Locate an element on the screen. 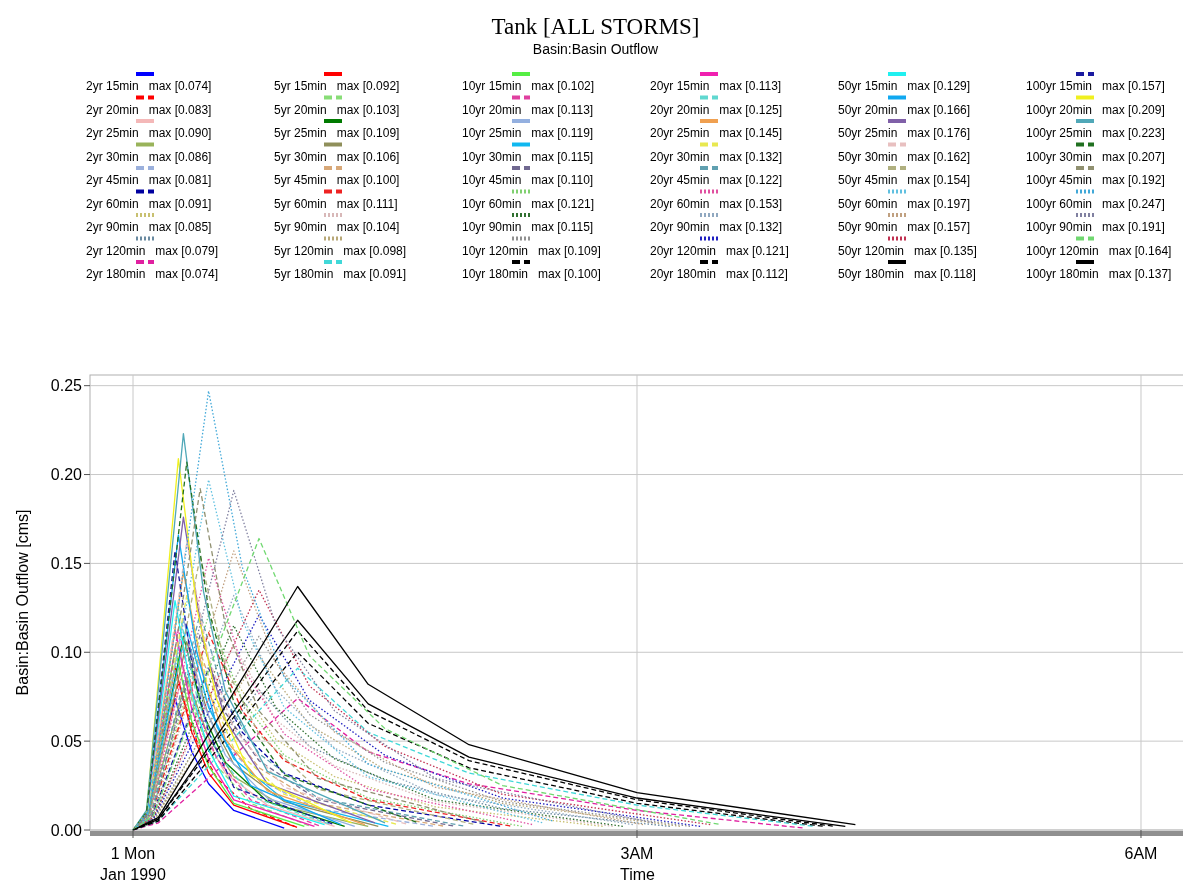 The height and width of the screenshot is (894, 1191). legend-label: 50yr 20min max [0.166] is located at coordinates (904, 109).